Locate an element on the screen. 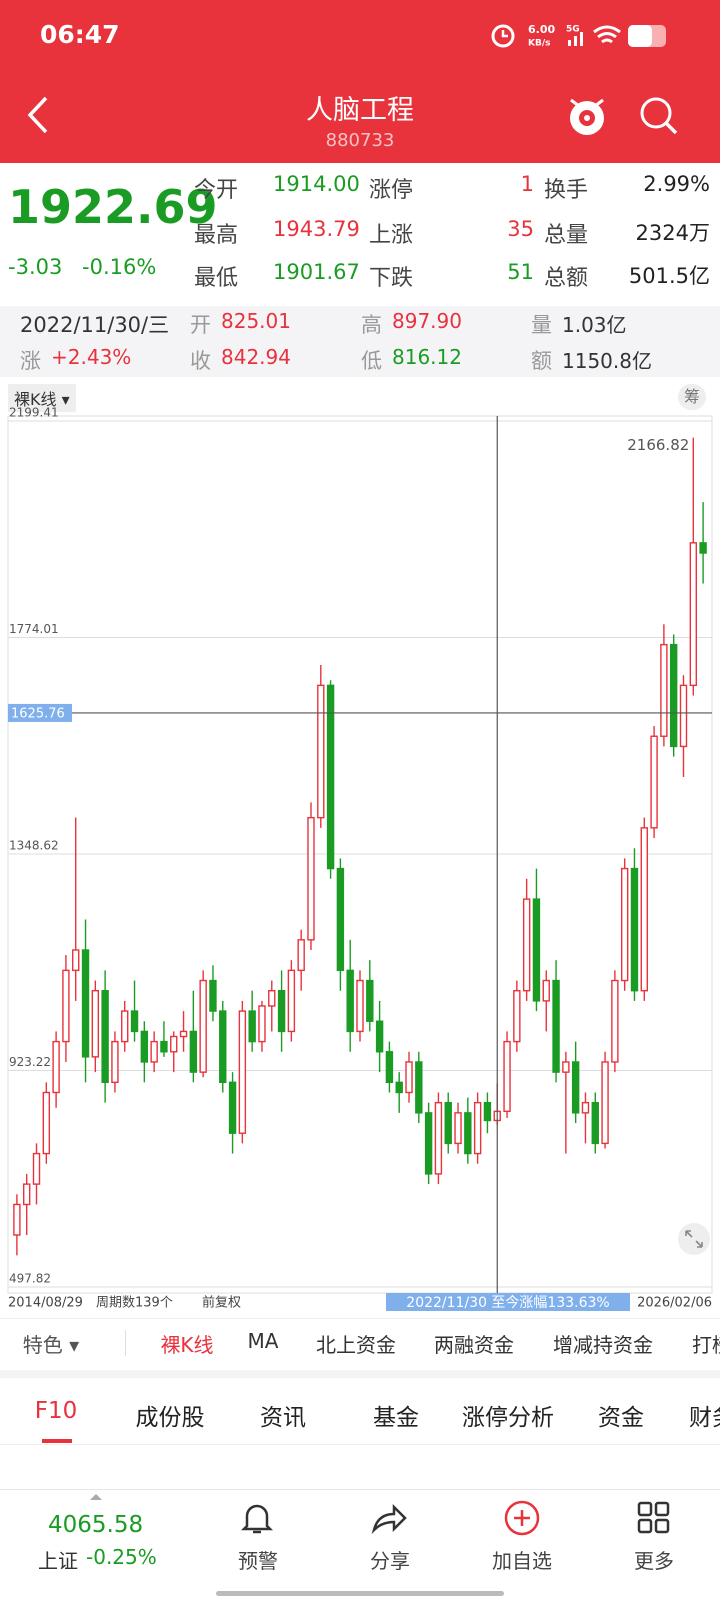 The height and width of the screenshot is (1600, 720). y-tick-label: 497.82 is located at coordinates (30, 1279).